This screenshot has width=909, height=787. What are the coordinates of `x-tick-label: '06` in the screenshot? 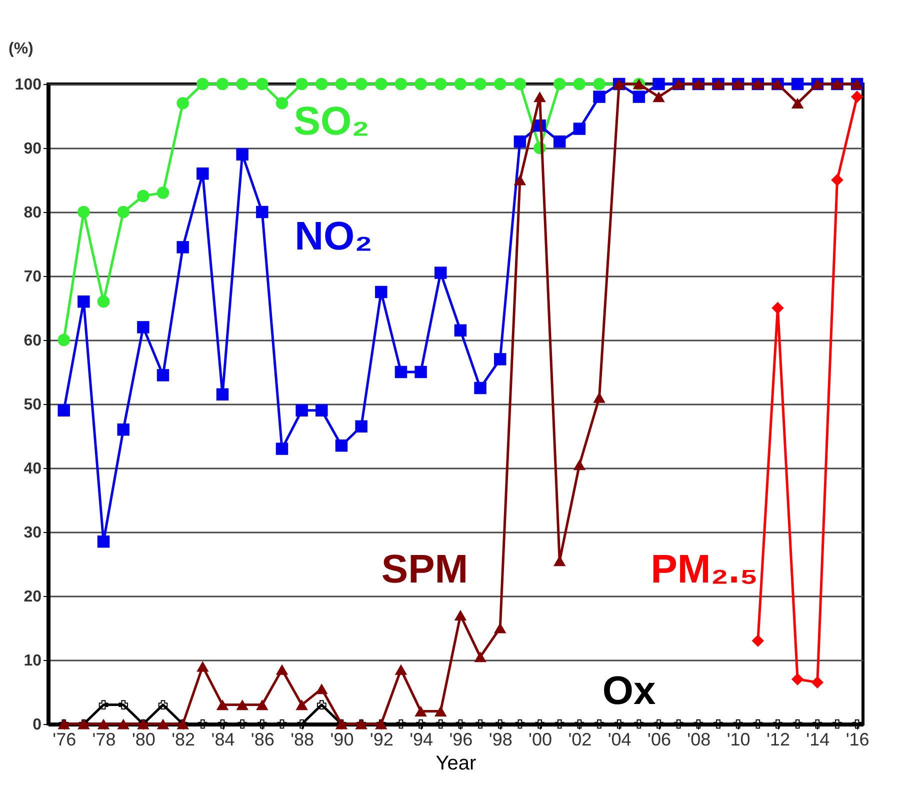 It's located at (659, 740).